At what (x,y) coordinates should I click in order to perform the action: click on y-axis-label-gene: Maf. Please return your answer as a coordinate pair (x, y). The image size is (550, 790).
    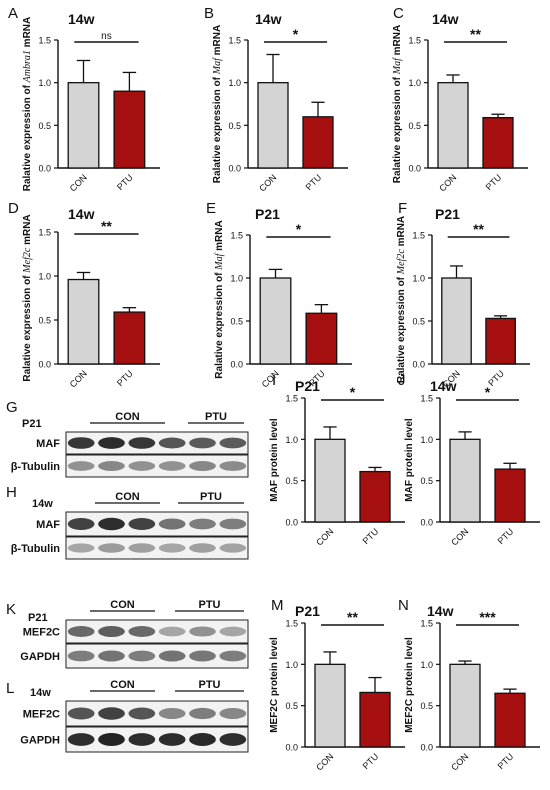
    Looking at the image, I should click on (217, 66).